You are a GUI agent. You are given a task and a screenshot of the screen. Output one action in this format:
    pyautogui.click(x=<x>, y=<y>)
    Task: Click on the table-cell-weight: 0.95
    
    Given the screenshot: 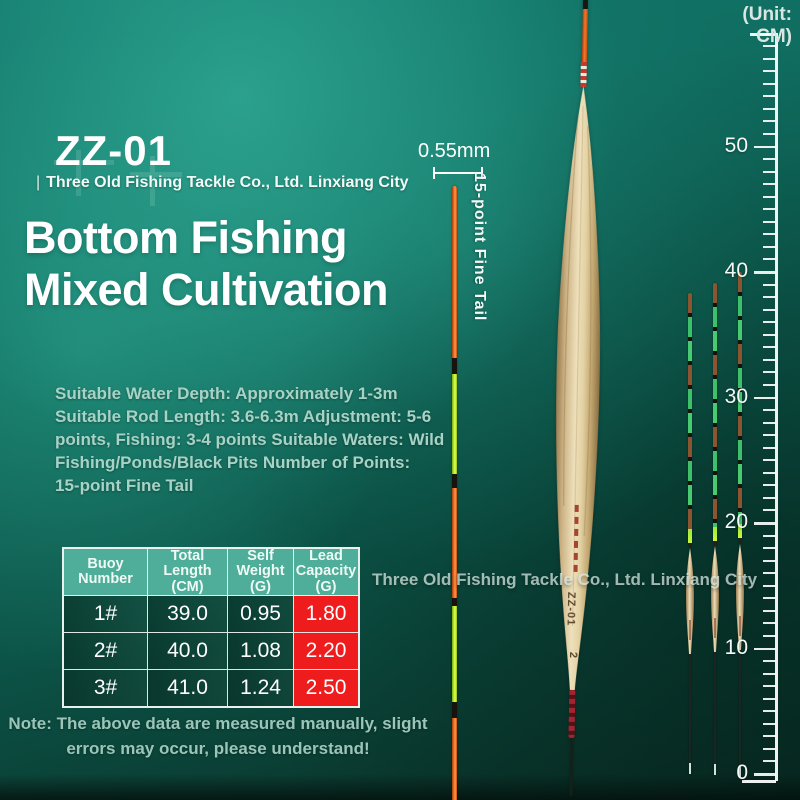 What is the action you would take?
    pyautogui.click(x=261, y=614)
    